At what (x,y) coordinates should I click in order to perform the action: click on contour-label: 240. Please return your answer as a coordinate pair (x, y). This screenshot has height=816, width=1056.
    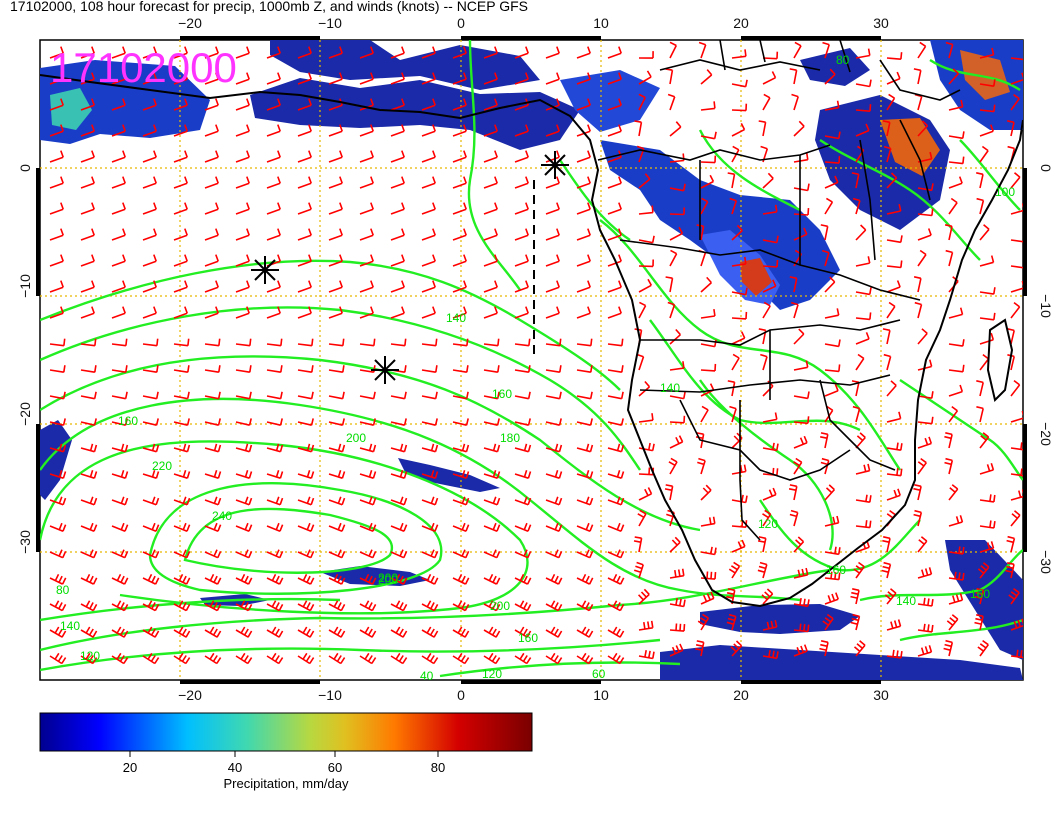
    Looking at the image, I should click on (222, 516).